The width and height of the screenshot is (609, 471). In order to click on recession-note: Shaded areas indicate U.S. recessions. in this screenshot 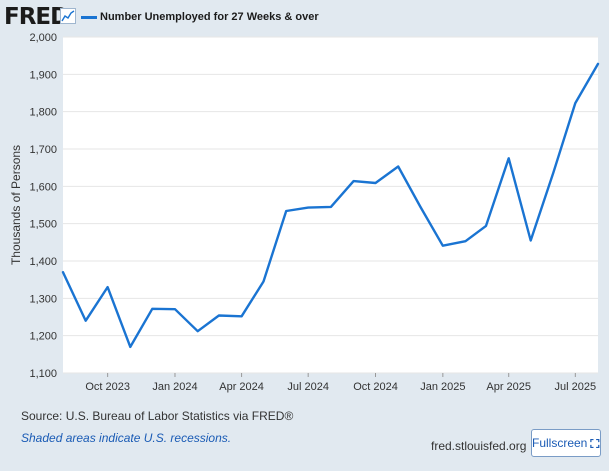, I will do `click(126, 438)`.